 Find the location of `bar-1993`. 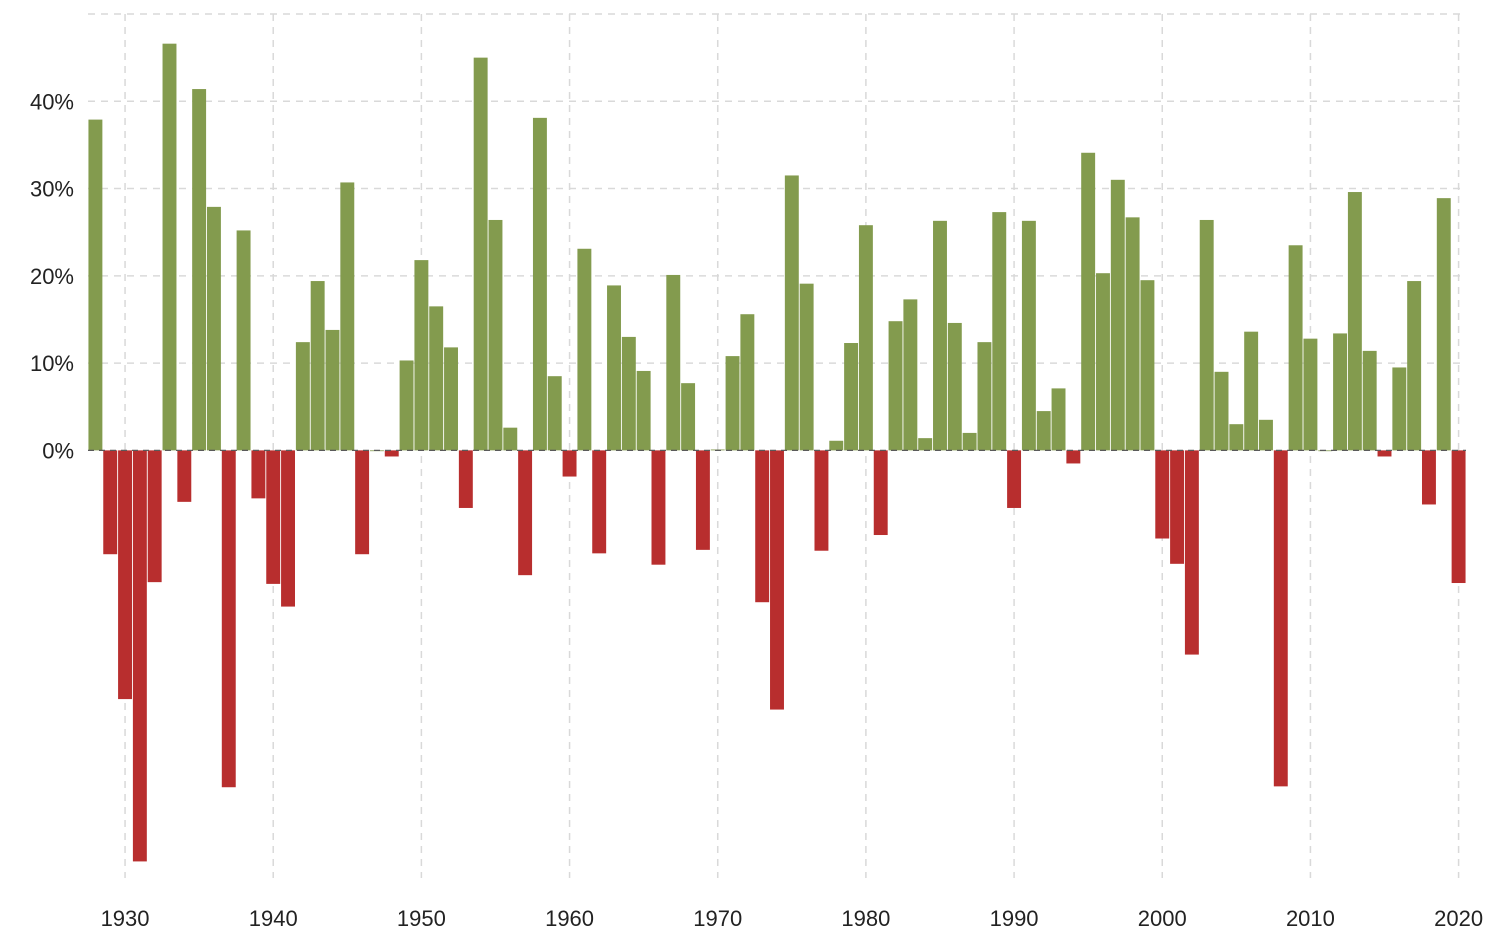

bar-1993 is located at coordinates (1058, 419).